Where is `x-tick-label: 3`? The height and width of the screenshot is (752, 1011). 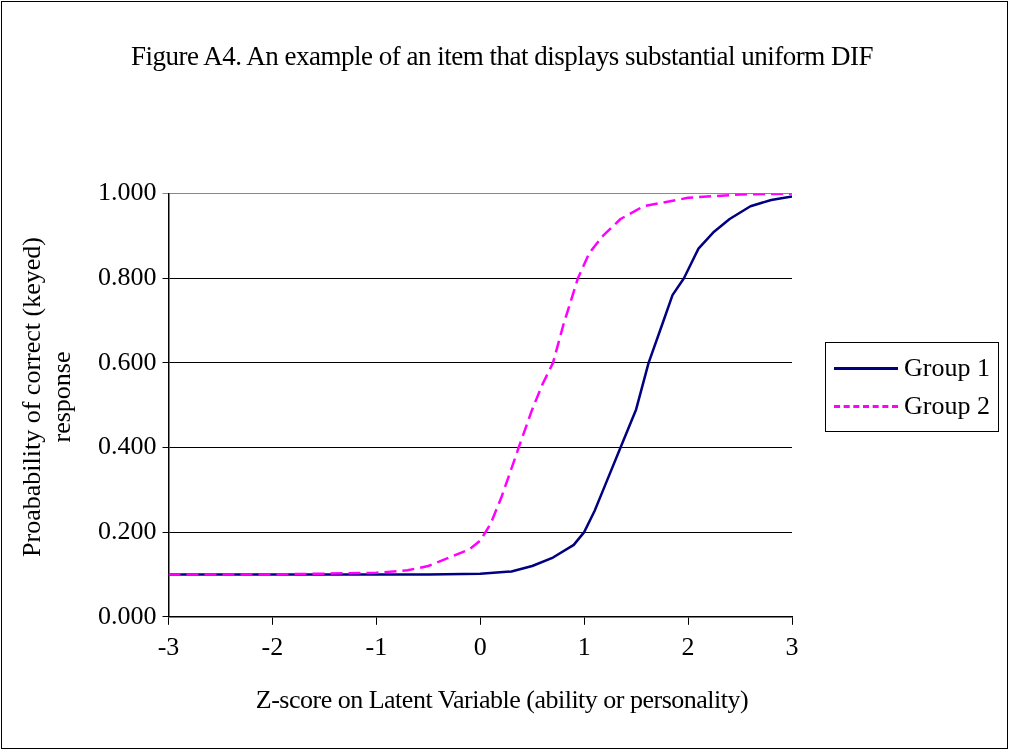 x-tick-label: 3 is located at coordinates (792, 647).